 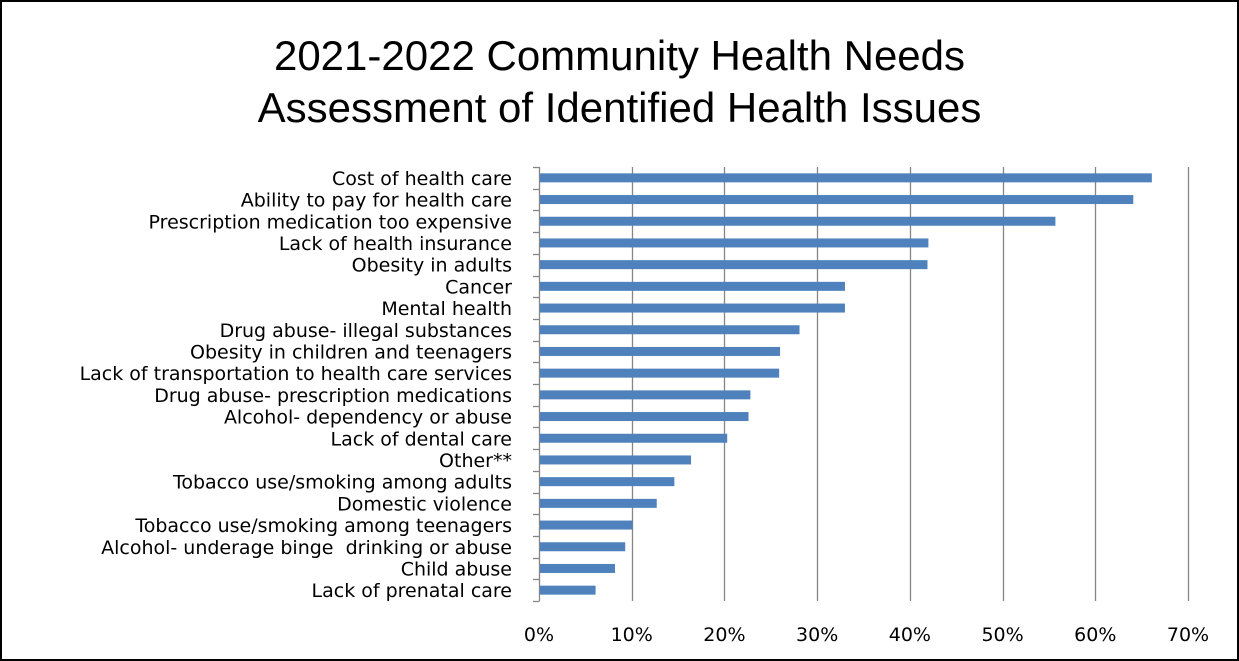 I want to click on category-label: Drug abuse- illegal substances, so click(x=366, y=331).